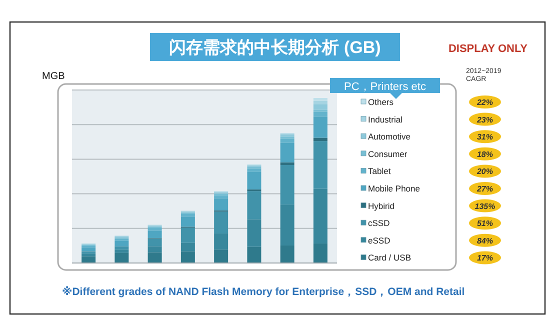  What do you see at coordinates (385, 119) in the screenshot?
I see `legend-label: Industrial` at bounding box center [385, 119].